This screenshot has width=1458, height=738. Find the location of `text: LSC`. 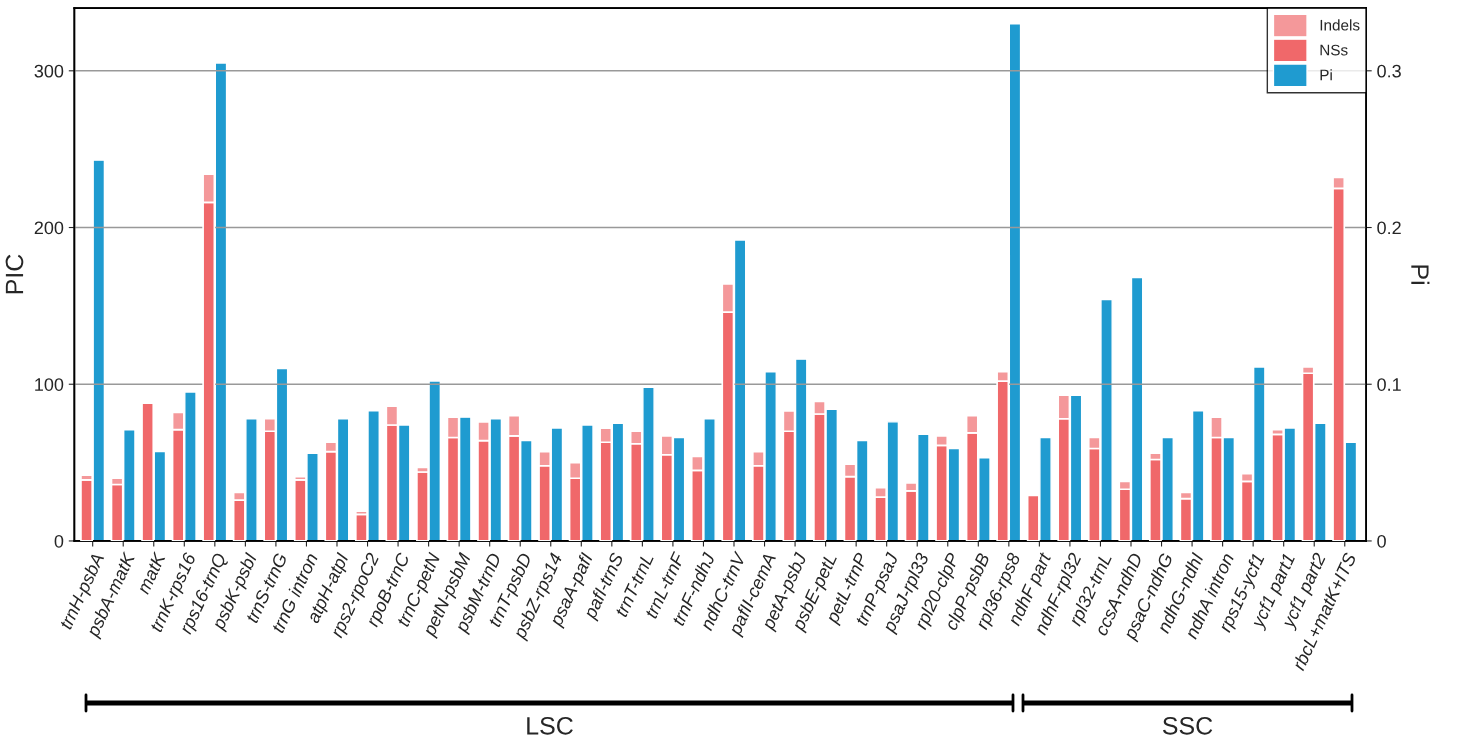

text: LSC is located at coordinates (550, 725).